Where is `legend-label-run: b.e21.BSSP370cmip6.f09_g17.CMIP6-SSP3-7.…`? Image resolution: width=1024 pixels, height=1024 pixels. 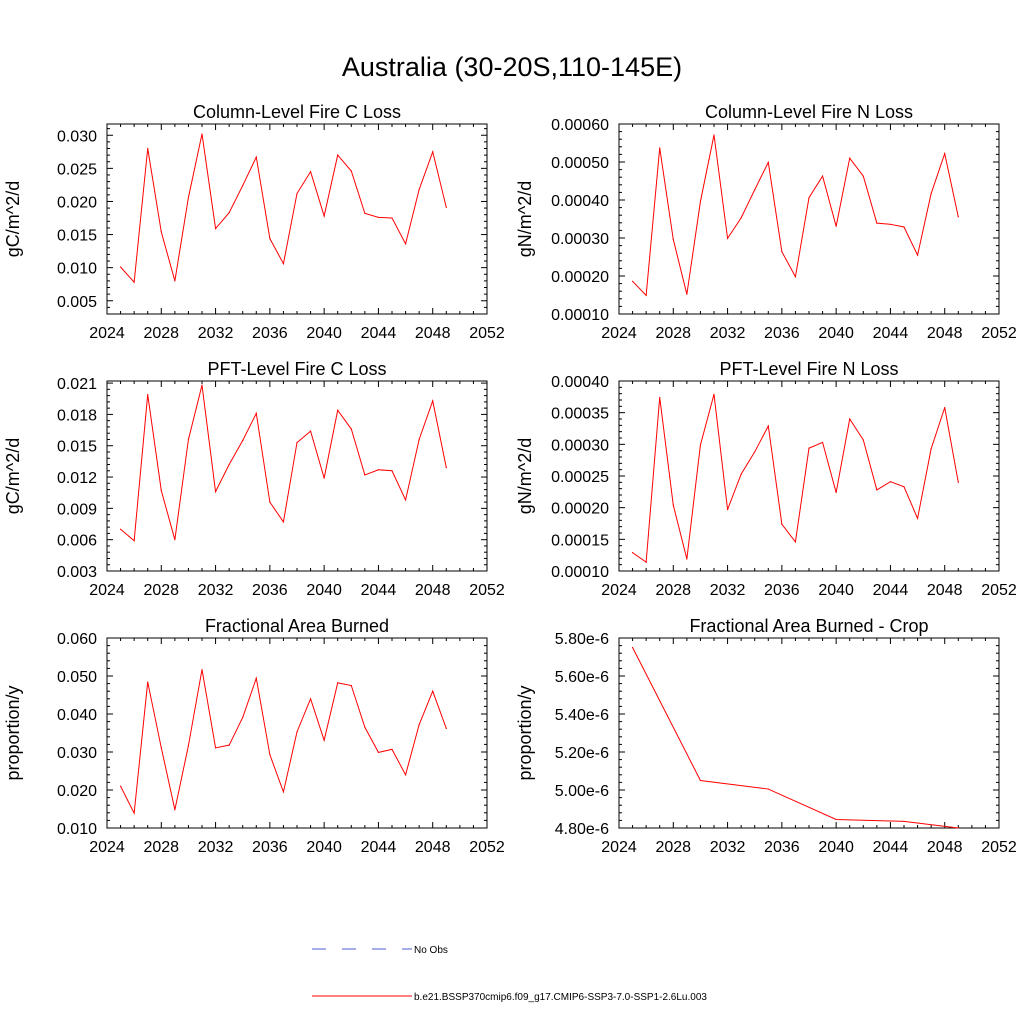
legend-label-run: b.e21.BSSP370cmip6.f09_g17.CMIP6-SSP3-7.… is located at coordinates (560, 997).